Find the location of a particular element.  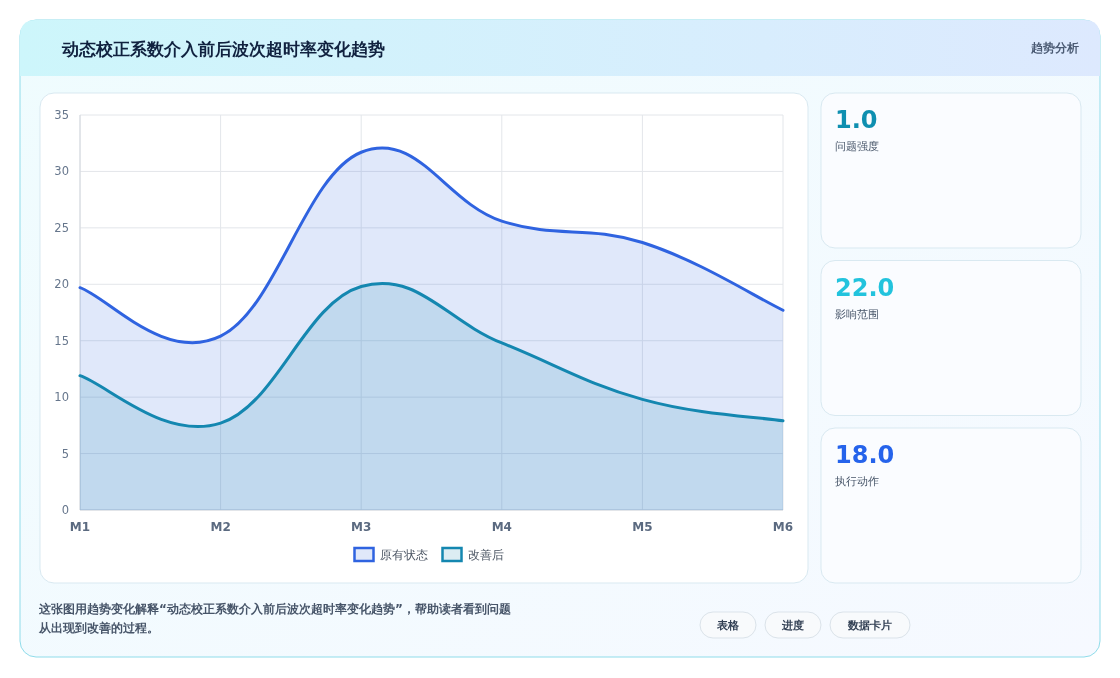

text: 数据卡片 is located at coordinates (869, 625).